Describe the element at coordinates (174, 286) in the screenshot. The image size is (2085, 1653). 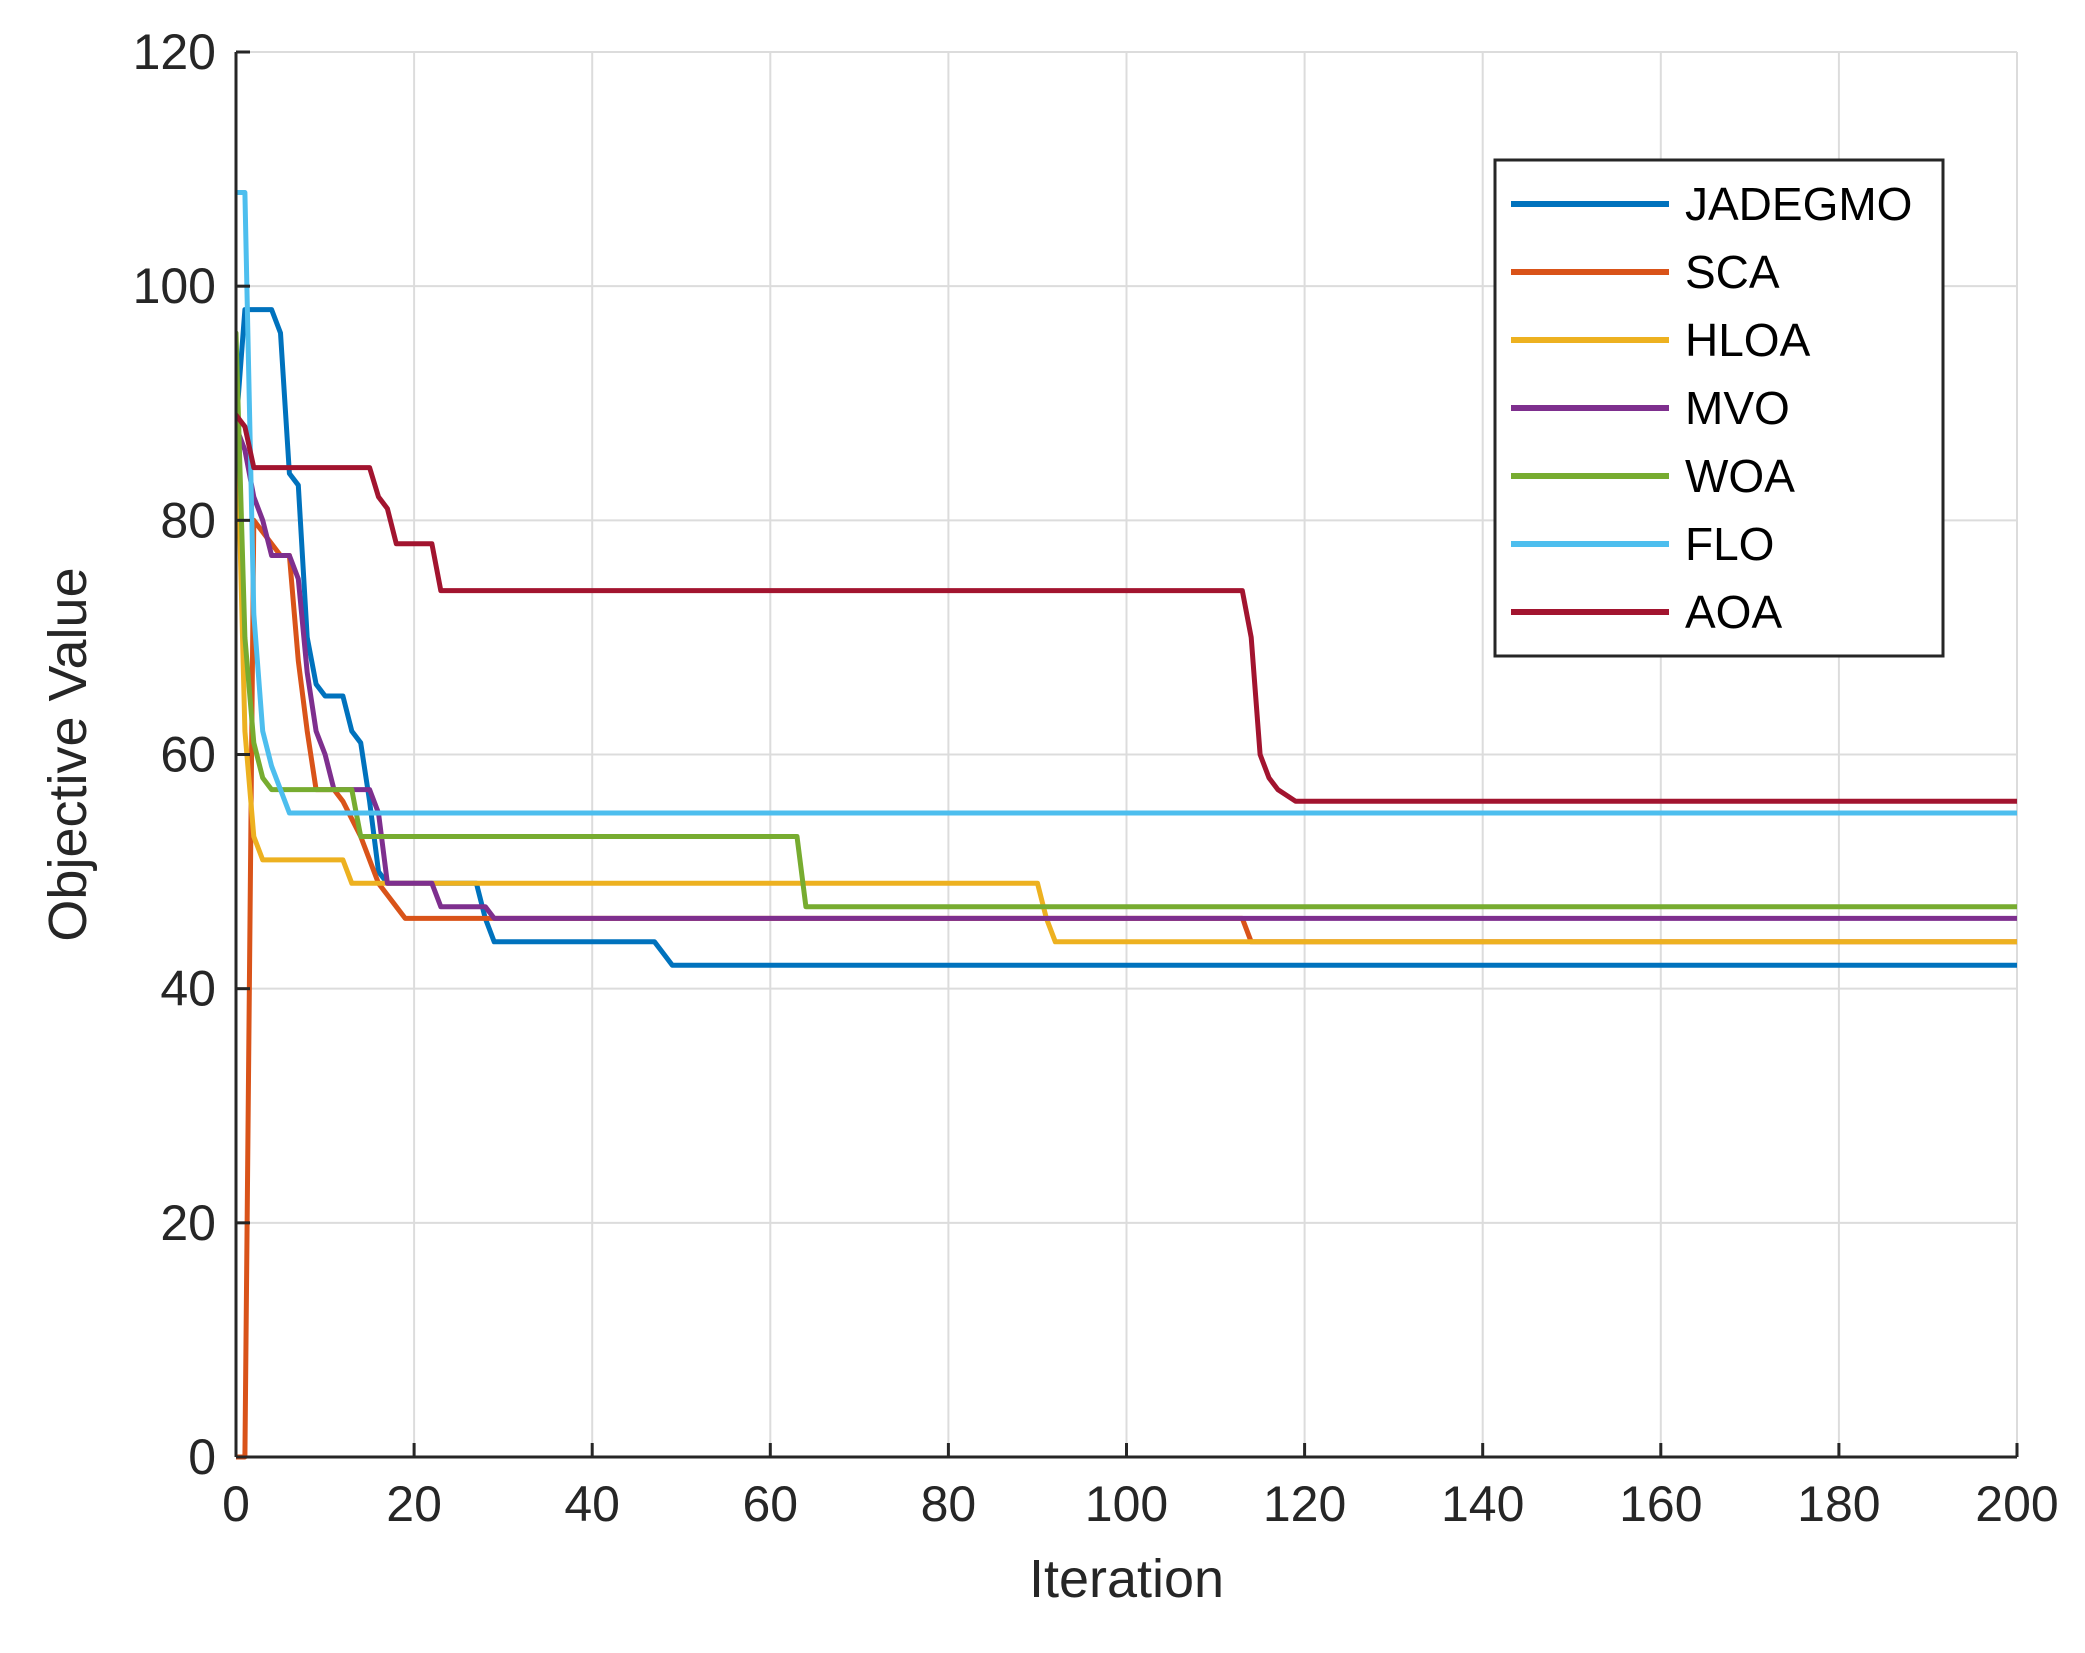
I see `y-tick-label: 100` at that location.